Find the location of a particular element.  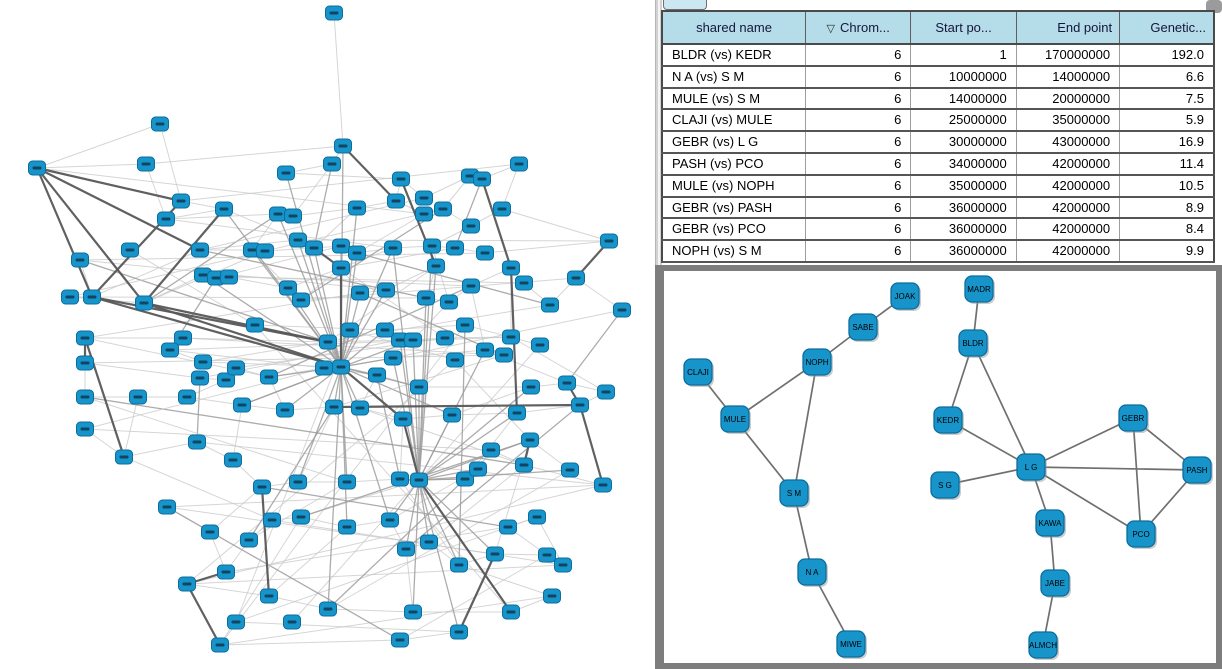

node-s-m: S M is located at coordinates (794, 493).